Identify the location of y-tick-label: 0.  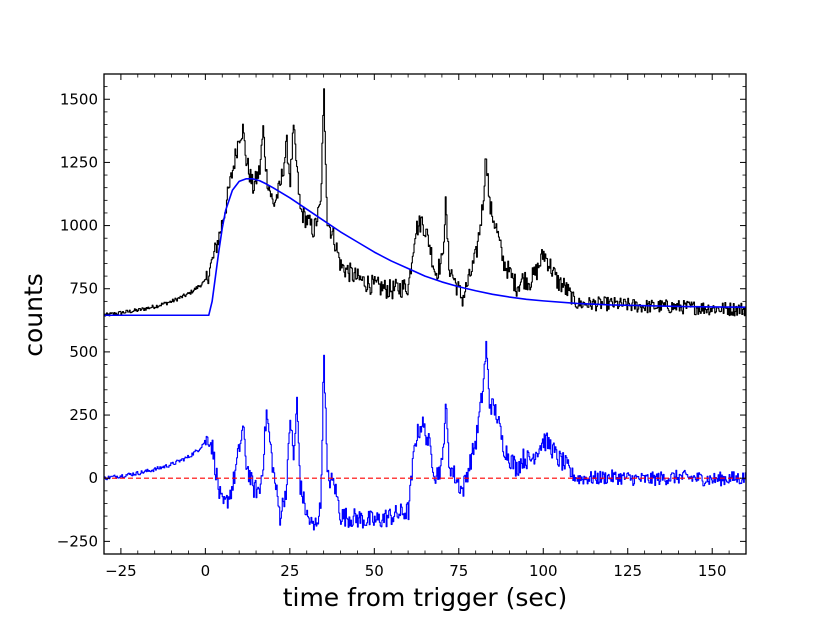
(93, 478).